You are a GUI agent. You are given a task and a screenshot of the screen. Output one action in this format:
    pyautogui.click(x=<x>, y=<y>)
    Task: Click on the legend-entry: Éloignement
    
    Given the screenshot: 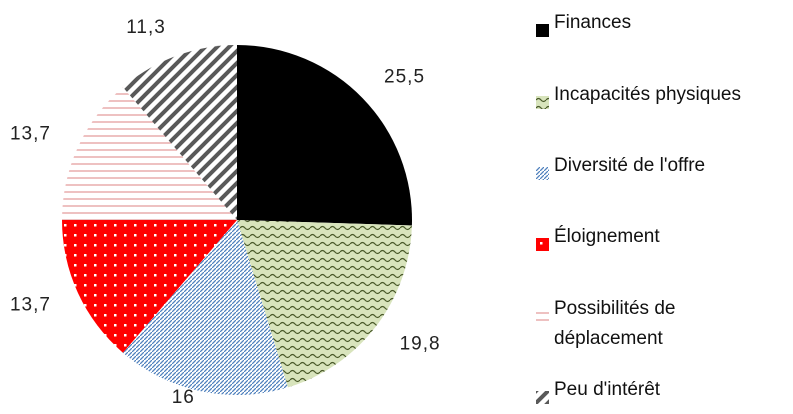 What is the action you would take?
    pyautogui.click(x=663, y=237)
    